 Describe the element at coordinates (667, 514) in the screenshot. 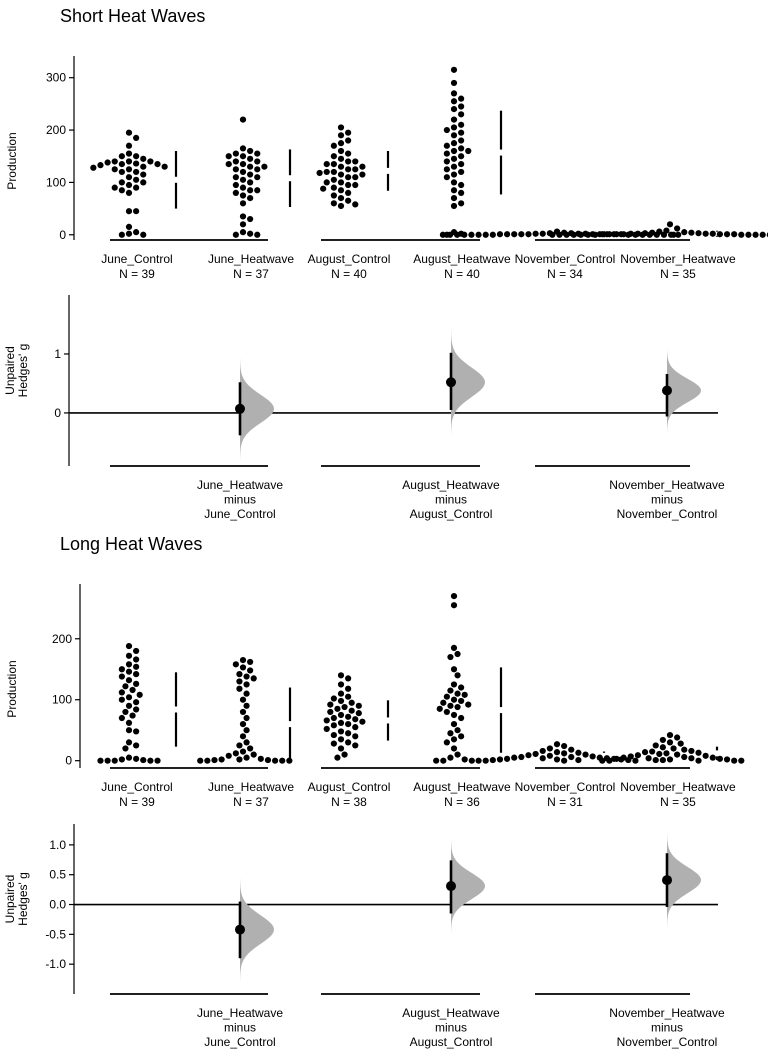

I see `contrast-label: November_Control` at that location.